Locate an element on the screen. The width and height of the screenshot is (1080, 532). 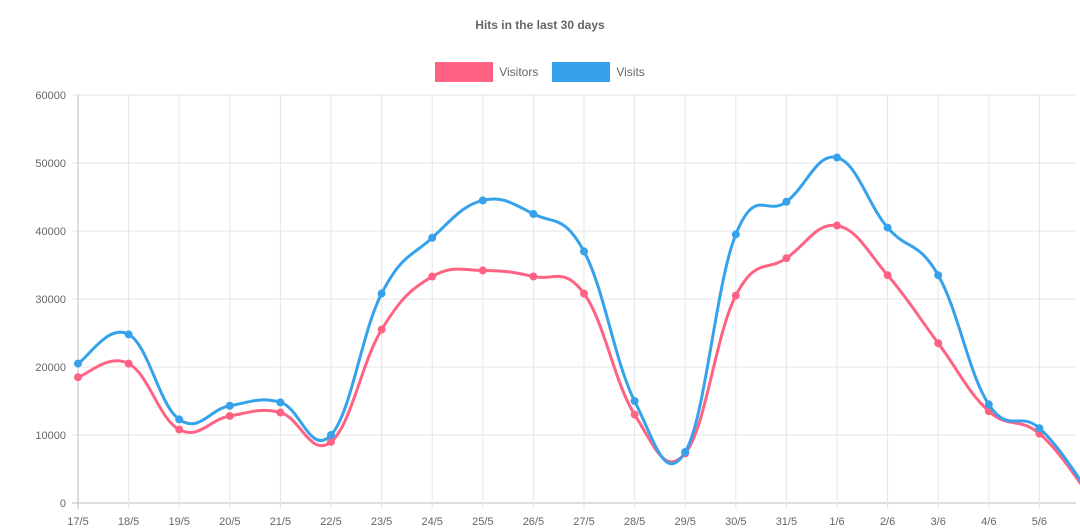
y-tick-label: 20000 is located at coordinates (50, 368).